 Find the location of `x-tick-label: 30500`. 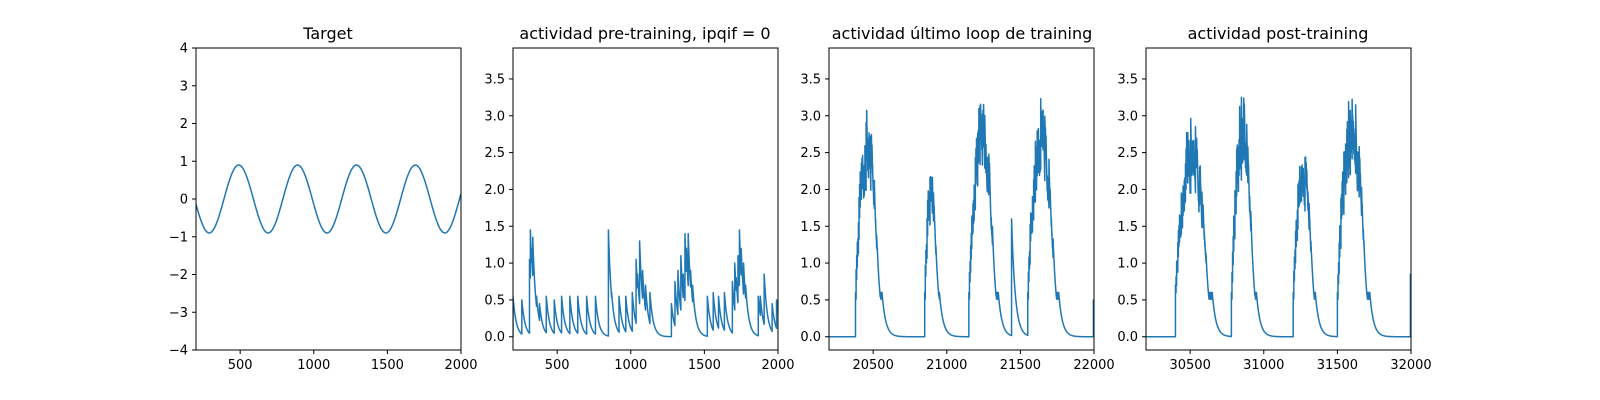

x-tick-label: 30500 is located at coordinates (1189, 365).